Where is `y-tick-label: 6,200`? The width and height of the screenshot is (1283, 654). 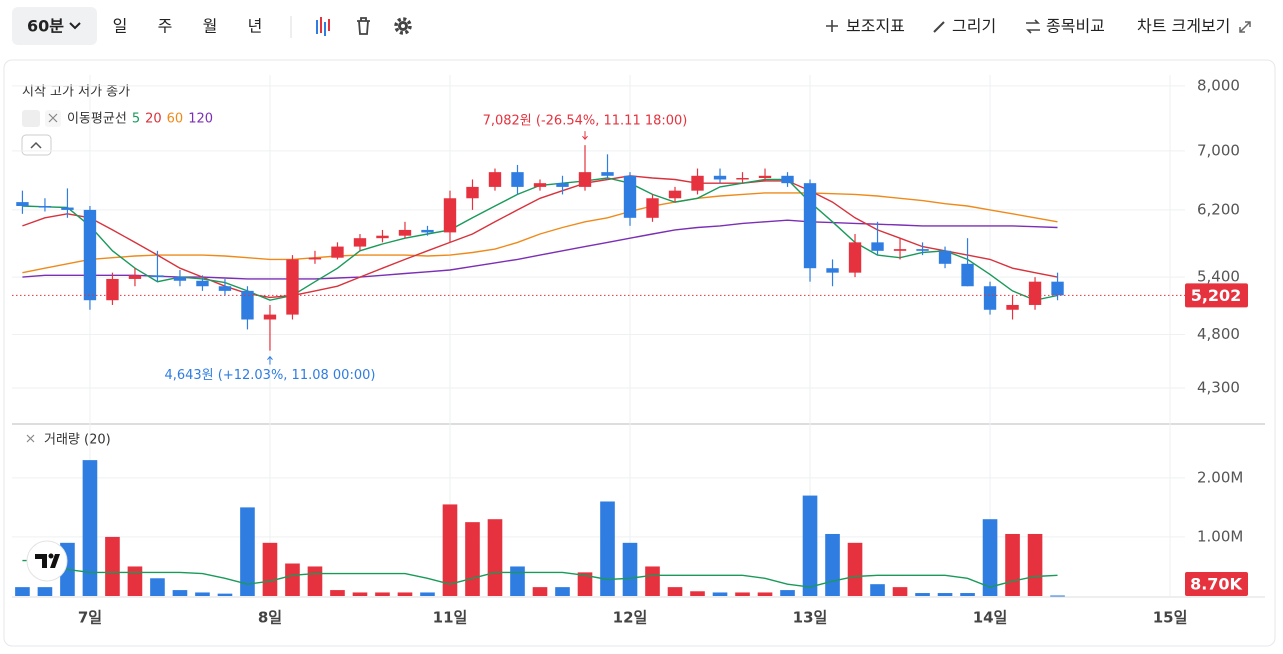 y-tick-label: 6,200 is located at coordinates (1218, 209).